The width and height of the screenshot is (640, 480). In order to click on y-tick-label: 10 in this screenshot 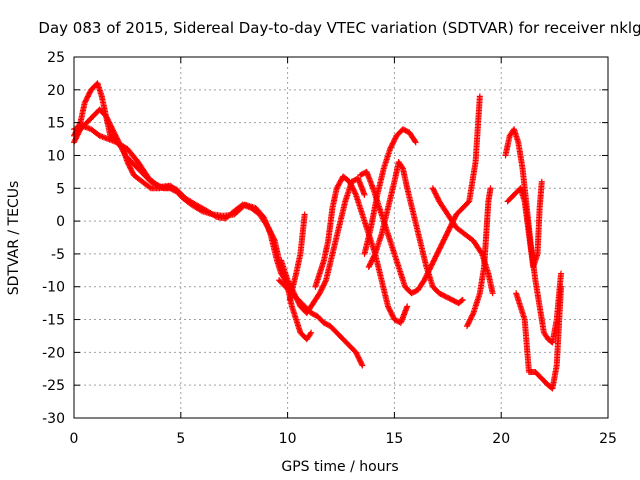, I will do `click(56, 156)`.